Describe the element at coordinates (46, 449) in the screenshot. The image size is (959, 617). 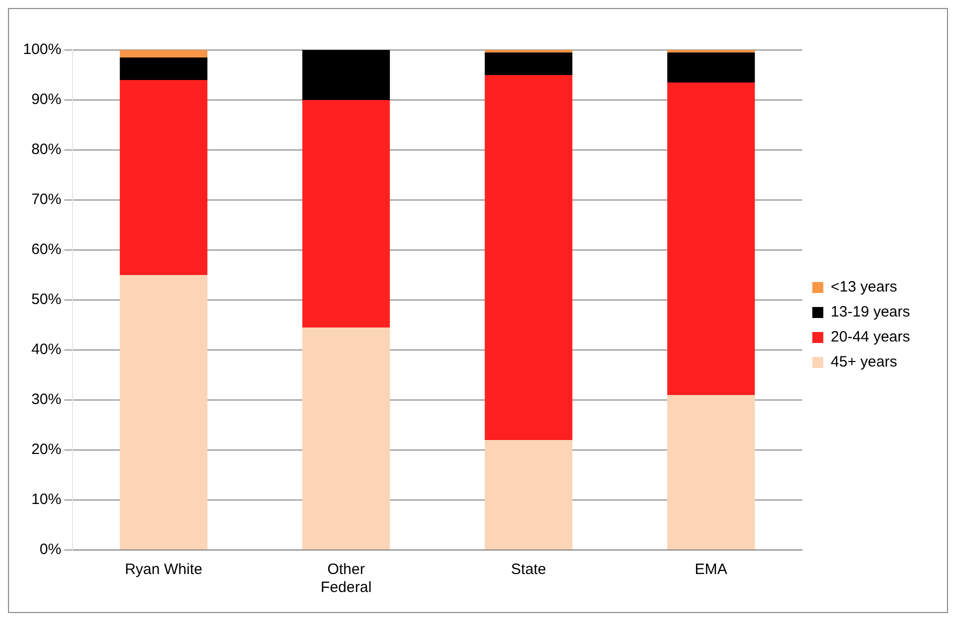
I see `y-tick-label: 20%` at that location.